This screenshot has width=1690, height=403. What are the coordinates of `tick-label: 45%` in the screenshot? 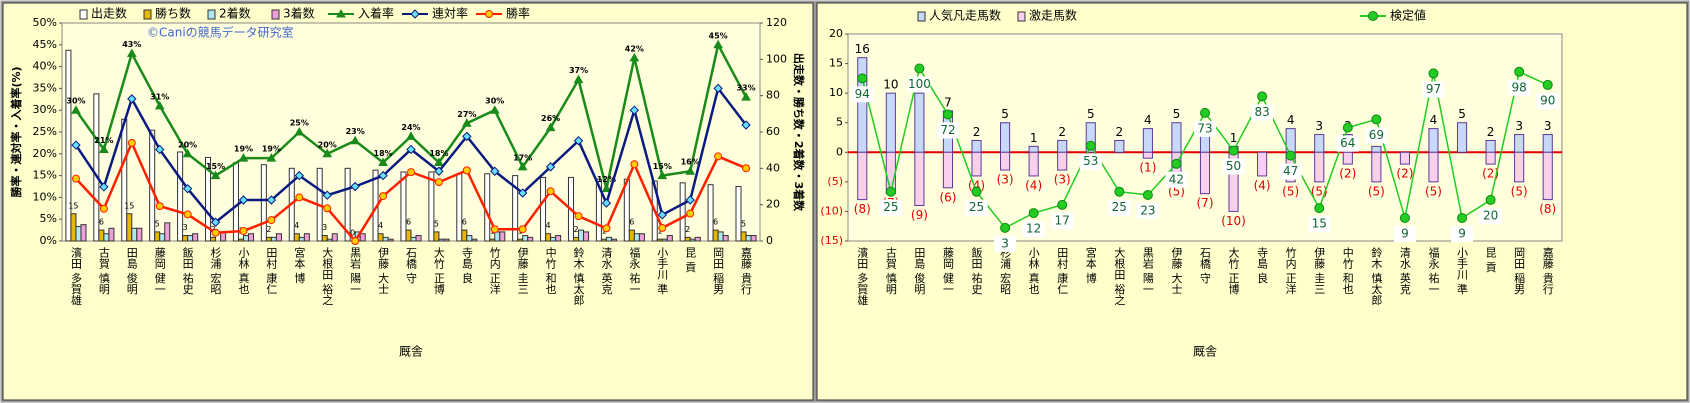 It's located at (45, 44).